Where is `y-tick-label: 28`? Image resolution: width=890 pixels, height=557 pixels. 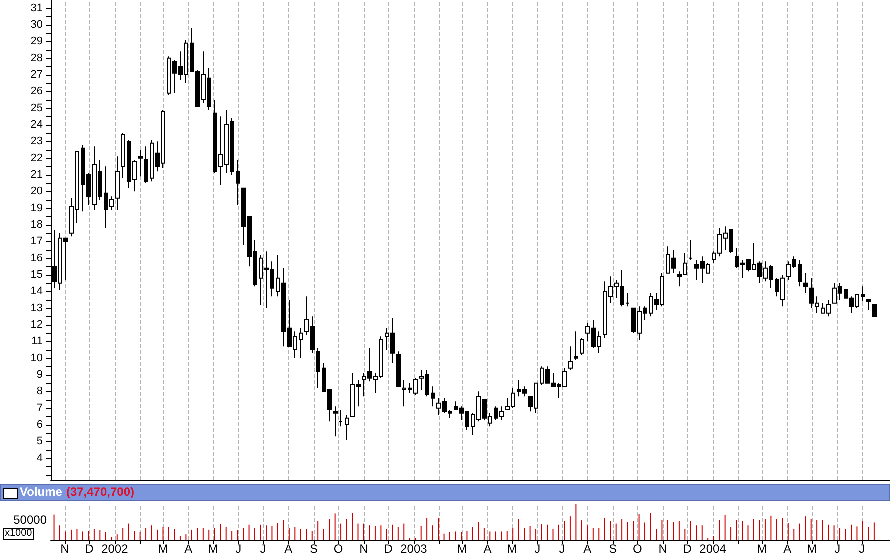
y-tick-label: 28 is located at coordinates (36, 58).